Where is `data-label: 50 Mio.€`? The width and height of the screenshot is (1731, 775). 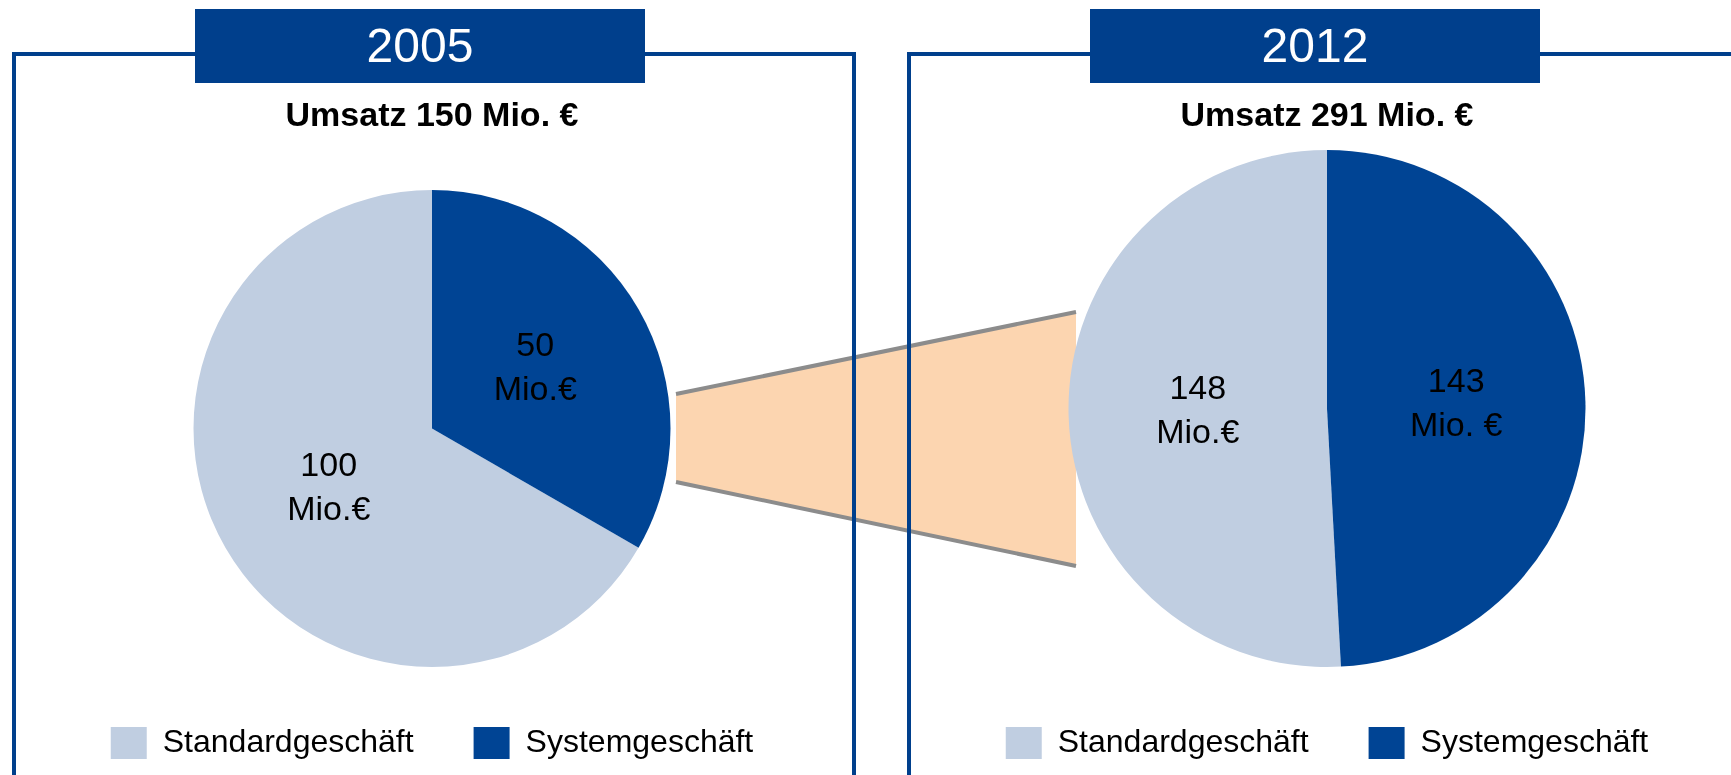
data-label: 50 Mio.€ is located at coordinates (535, 366).